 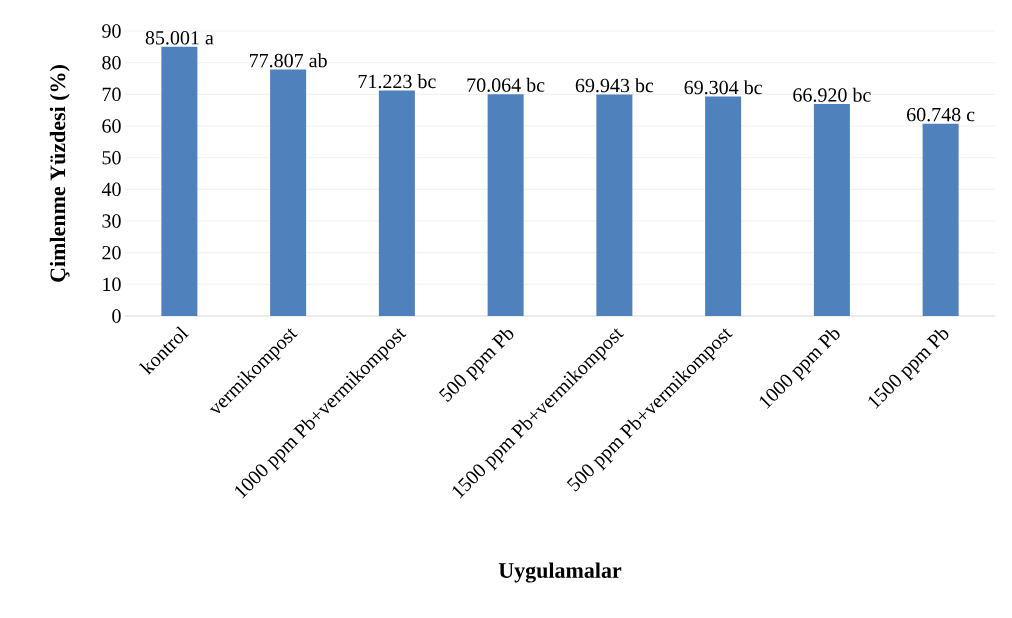 I want to click on data-label: 71.223 bc, so click(x=397, y=81).